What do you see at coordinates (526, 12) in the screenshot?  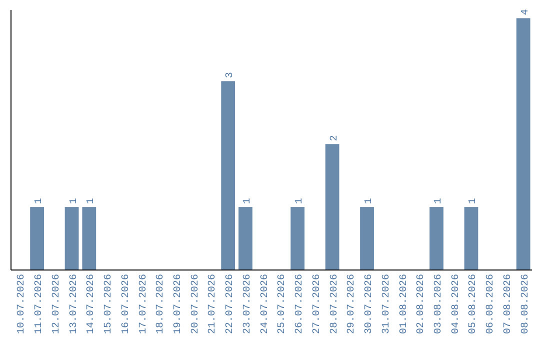 I see `data-label: 4` at bounding box center [526, 12].